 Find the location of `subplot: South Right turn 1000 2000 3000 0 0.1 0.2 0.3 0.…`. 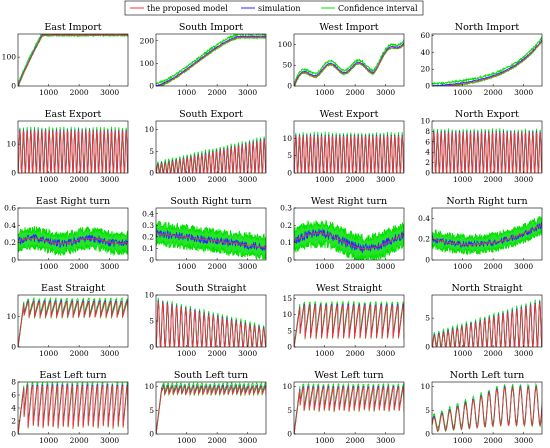

subplot: South Right turn 1000 2000 3000 0 0.1 0.2 0.3 0.… is located at coordinates (204, 233).